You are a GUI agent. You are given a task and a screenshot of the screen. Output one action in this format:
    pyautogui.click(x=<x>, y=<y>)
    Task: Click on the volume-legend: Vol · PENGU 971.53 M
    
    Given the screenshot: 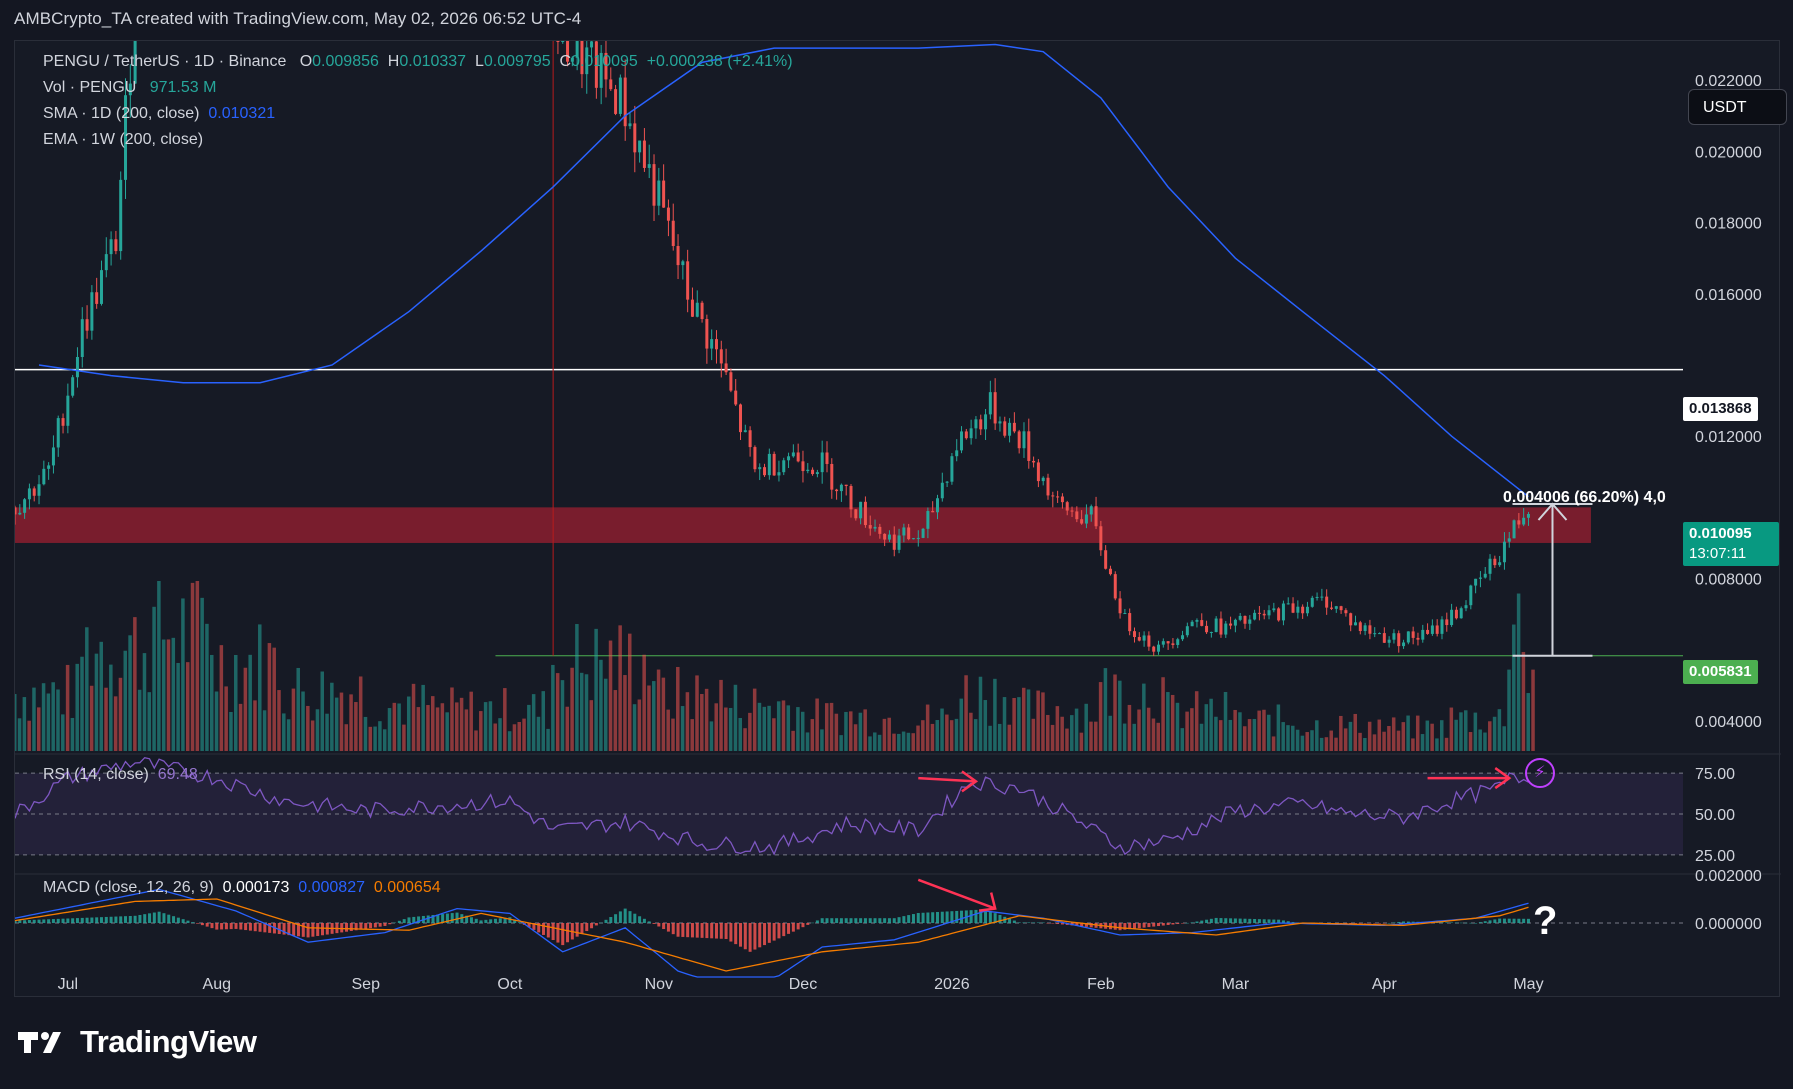 What is the action you would take?
    pyautogui.click(x=129, y=88)
    